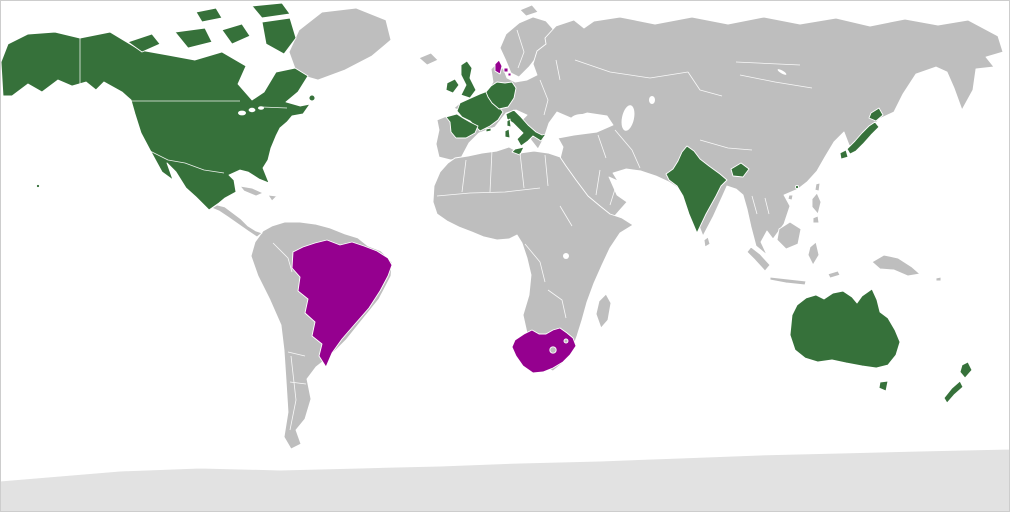 The image size is (1010, 512). I want to click on border-iran-line, so click(619, 149).